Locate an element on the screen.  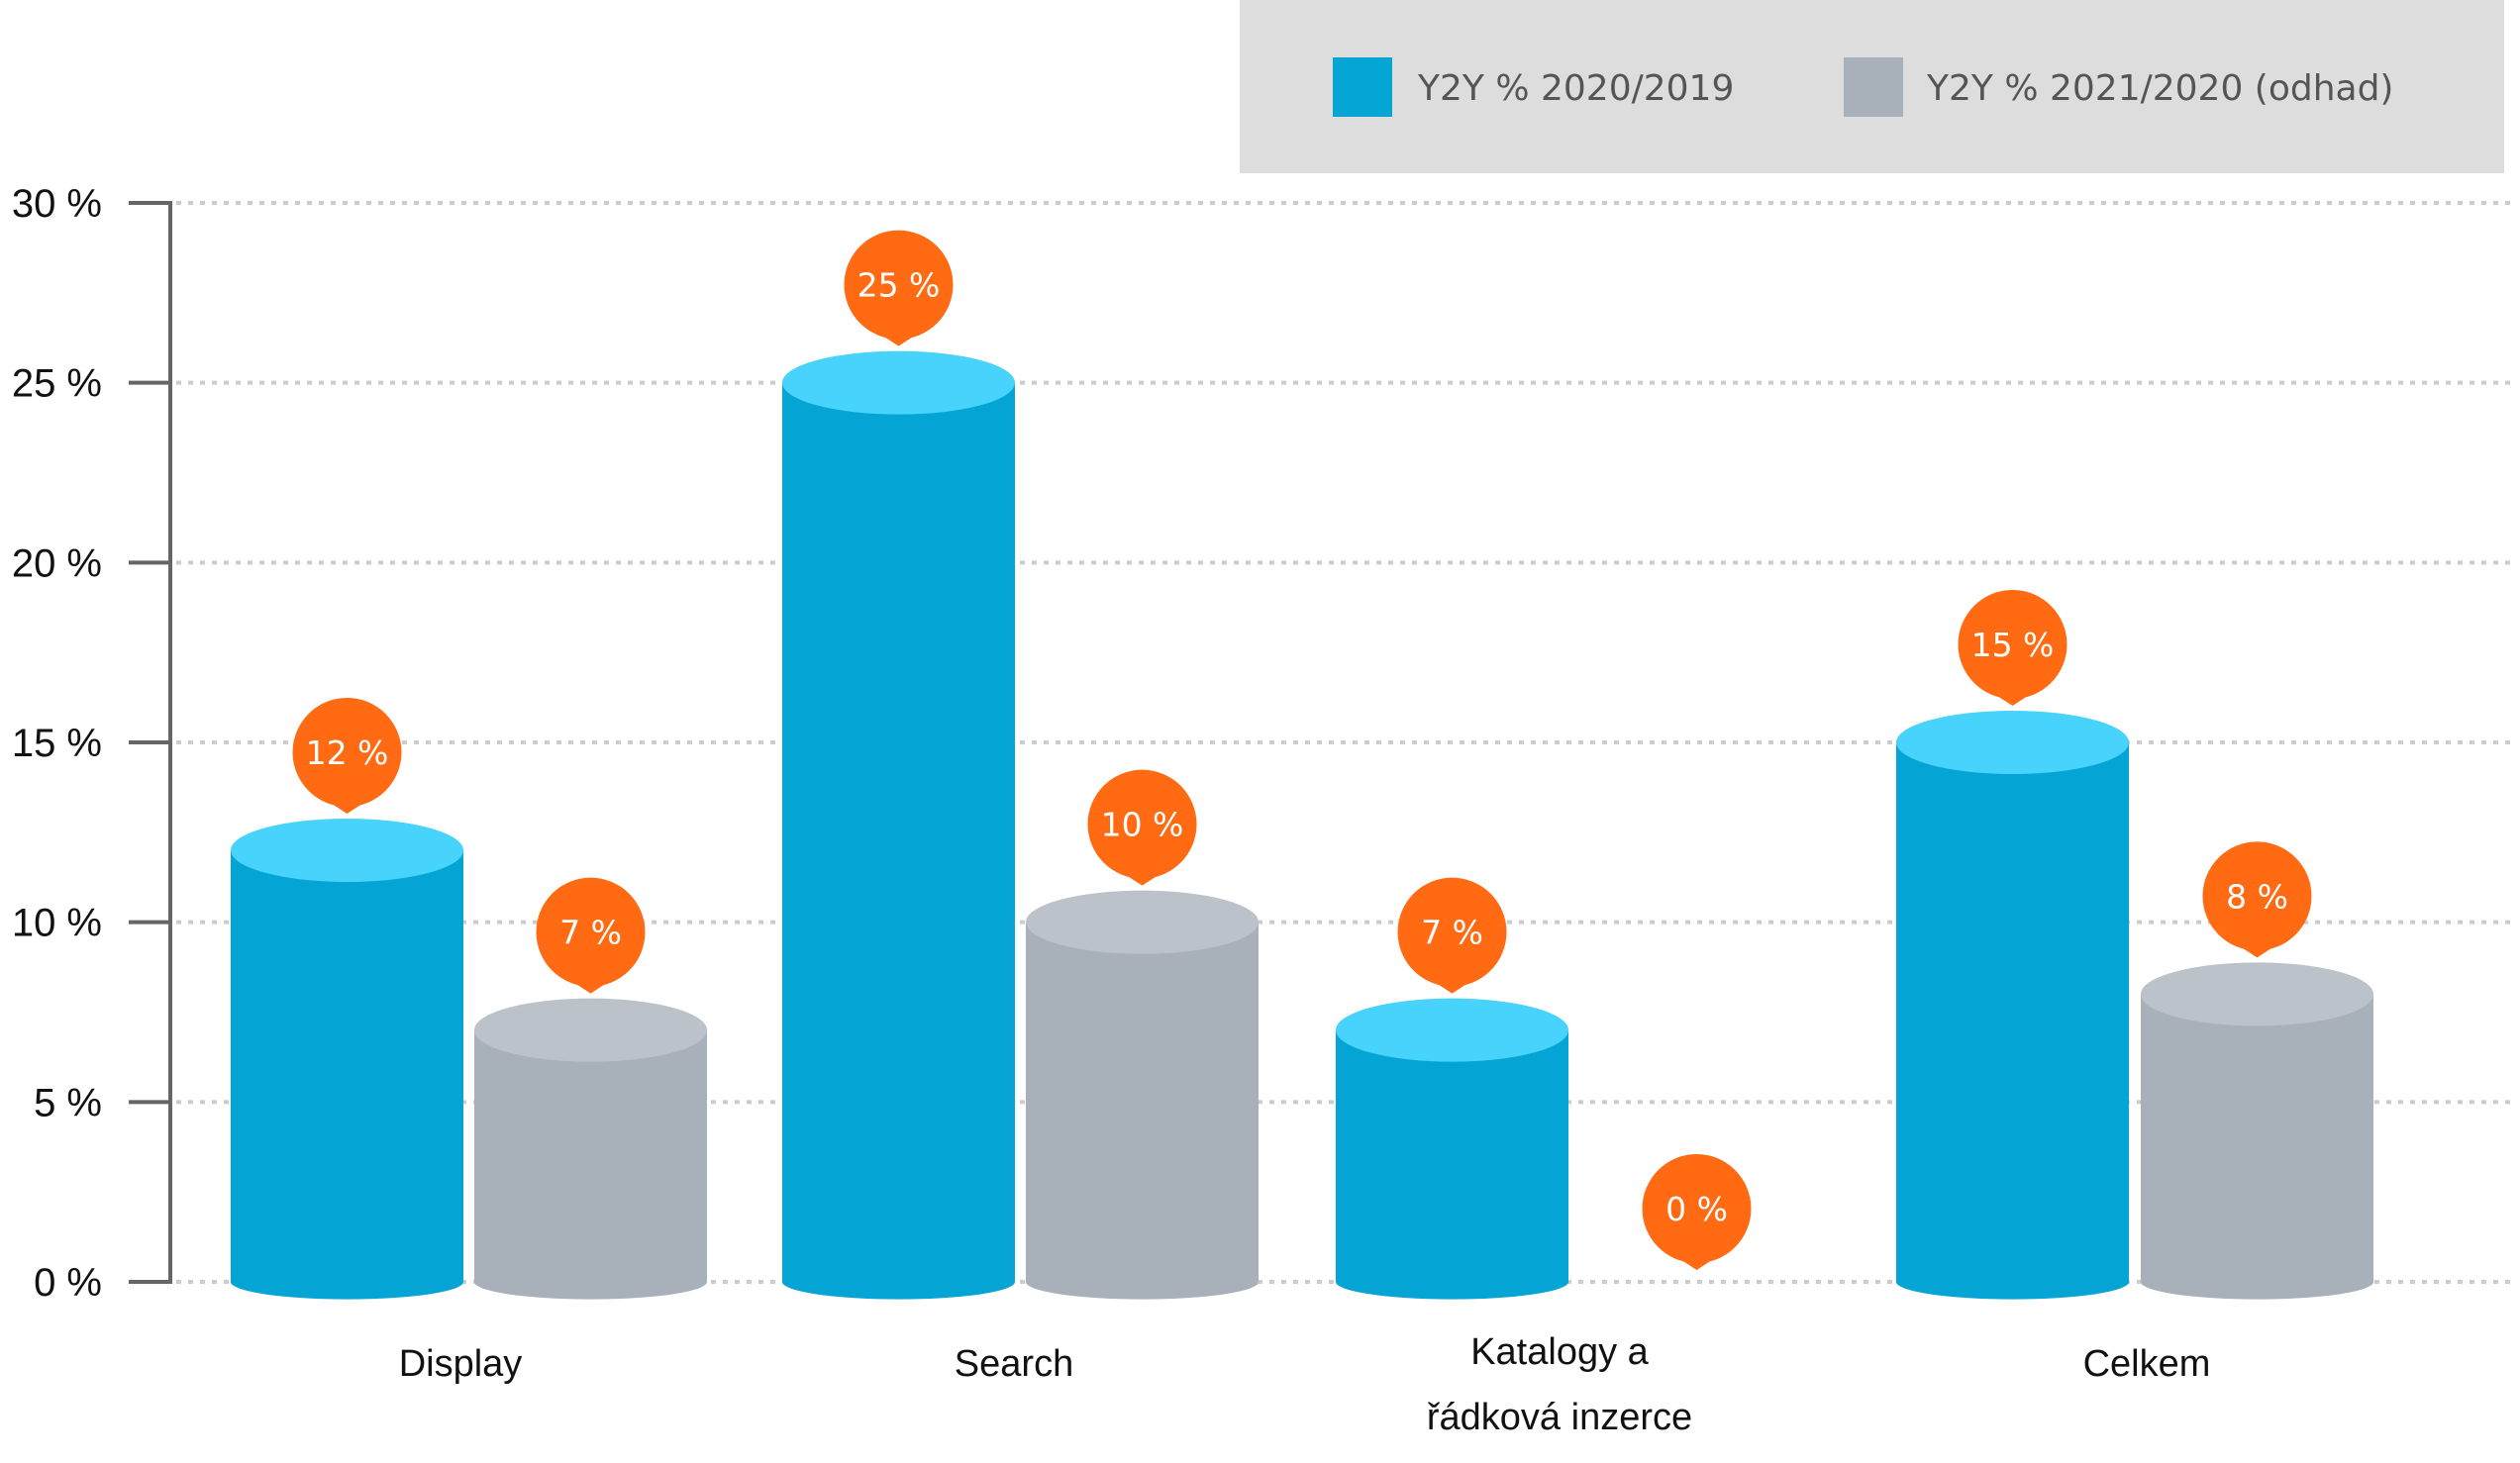
data-label-s1-1-circle is located at coordinates (347, 752).